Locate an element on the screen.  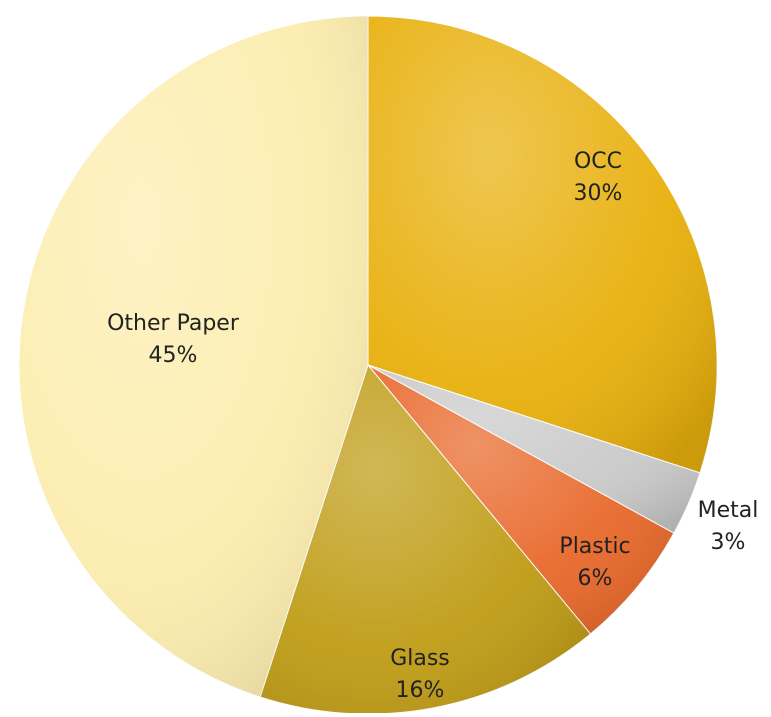
pie-label-metal: Metal 3% is located at coordinates (728, 526).